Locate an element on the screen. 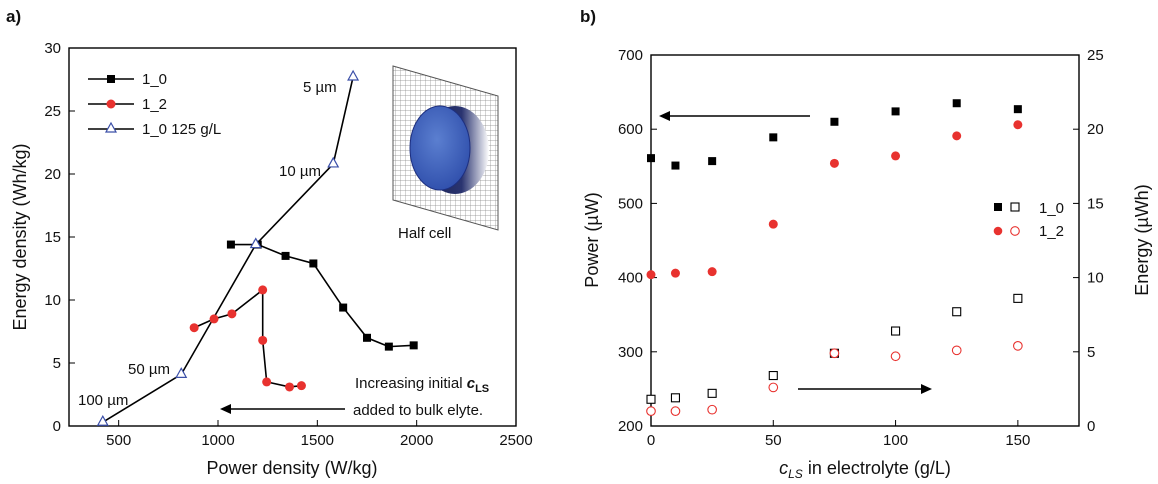 Image resolution: width=1158 pixels, height=484 pixels. legend-b-label-1-0: 1_0 is located at coordinates (1051, 208).